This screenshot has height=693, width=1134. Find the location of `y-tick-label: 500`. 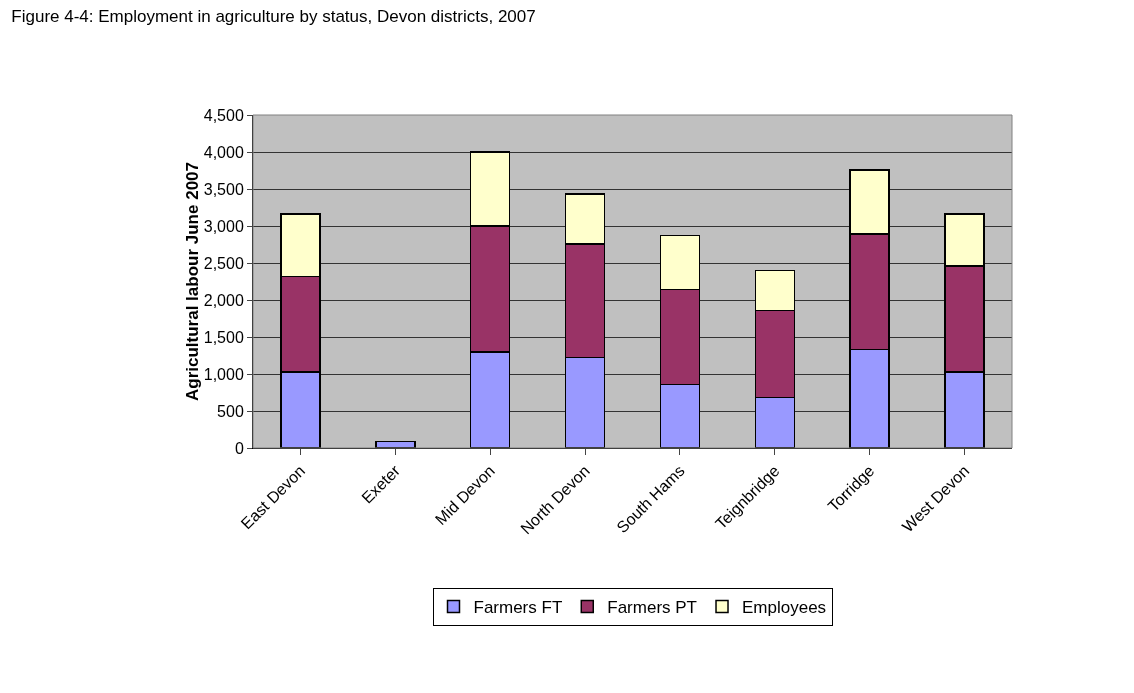

y-tick-label: 500 is located at coordinates (230, 411).